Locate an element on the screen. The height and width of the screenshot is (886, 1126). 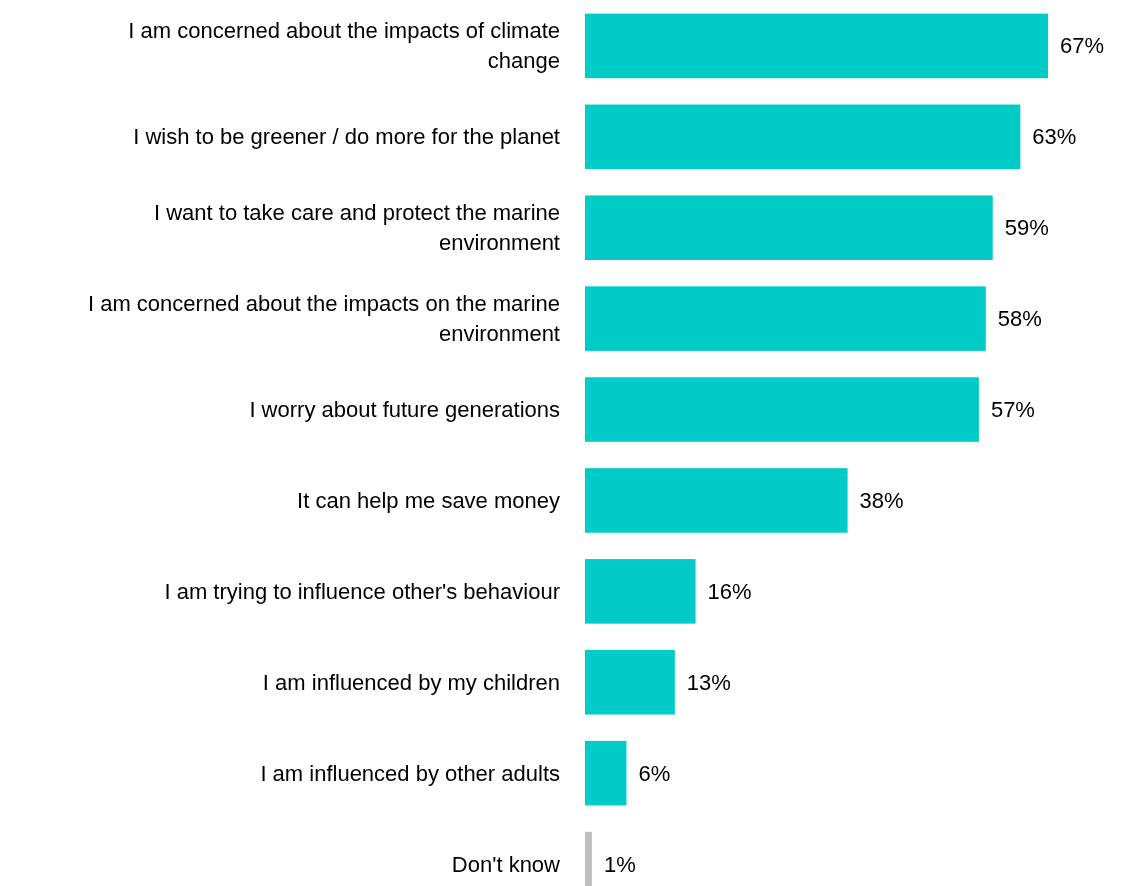
data-label: 63% is located at coordinates (1054, 137).